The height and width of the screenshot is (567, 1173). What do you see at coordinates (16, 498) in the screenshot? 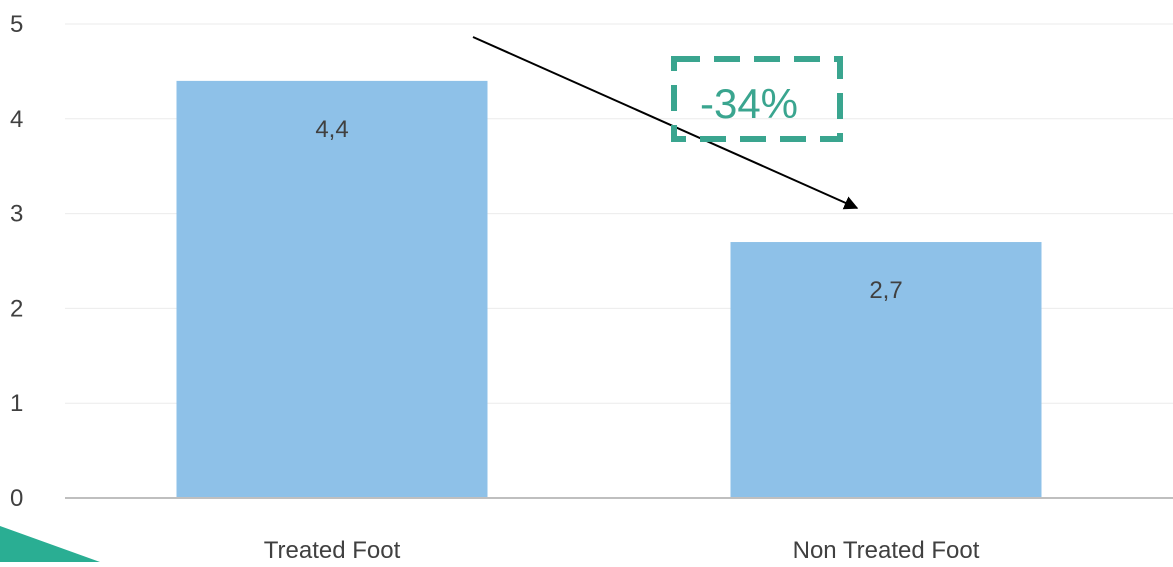
I see `y-tick-label: 0` at bounding box center [16, 498].